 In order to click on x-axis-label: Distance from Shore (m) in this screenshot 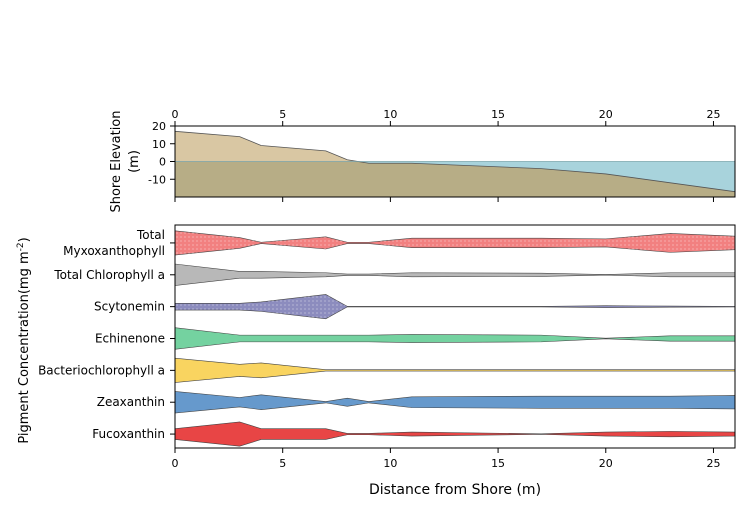, I will do `click(455, 490)`.